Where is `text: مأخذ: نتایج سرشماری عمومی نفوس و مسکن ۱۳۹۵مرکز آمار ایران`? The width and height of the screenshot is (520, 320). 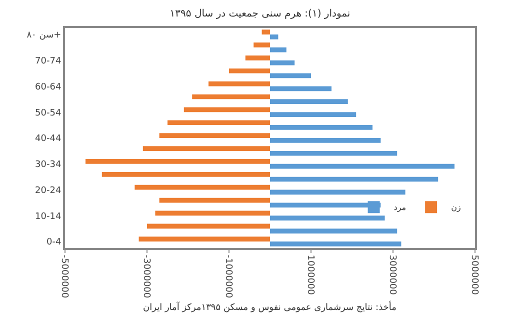 text: مأخذ: نتایج سرشماری عمومی نفوس و مسکن ۱۳۹۵مرکز آمار ایران is located at coordinates (270, 306).